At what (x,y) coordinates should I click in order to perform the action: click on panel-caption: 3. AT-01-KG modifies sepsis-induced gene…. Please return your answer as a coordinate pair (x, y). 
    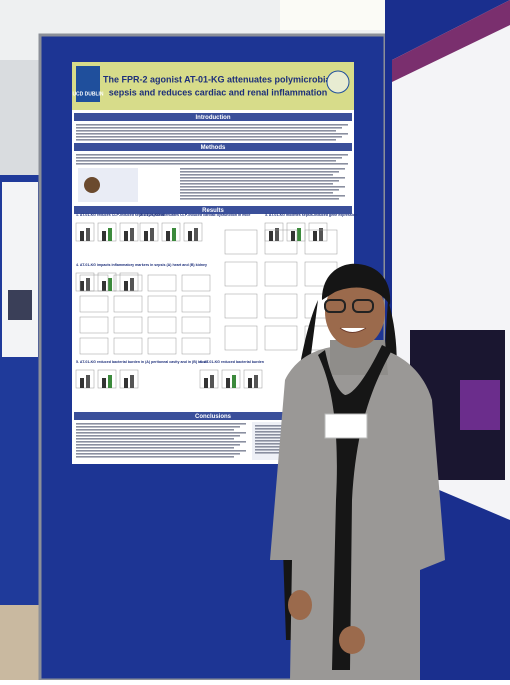
    Looking at the image, I should click on (311, 215).